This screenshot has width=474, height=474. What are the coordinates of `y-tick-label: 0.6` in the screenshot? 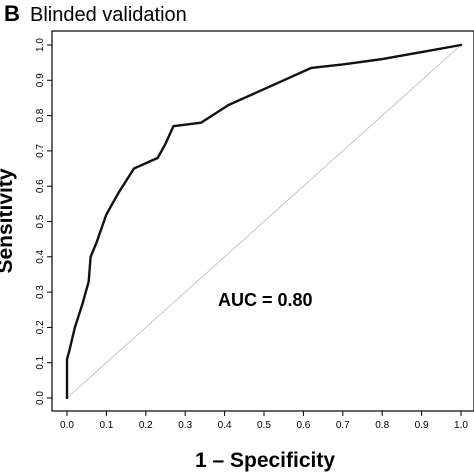 It's located at (40, 186).